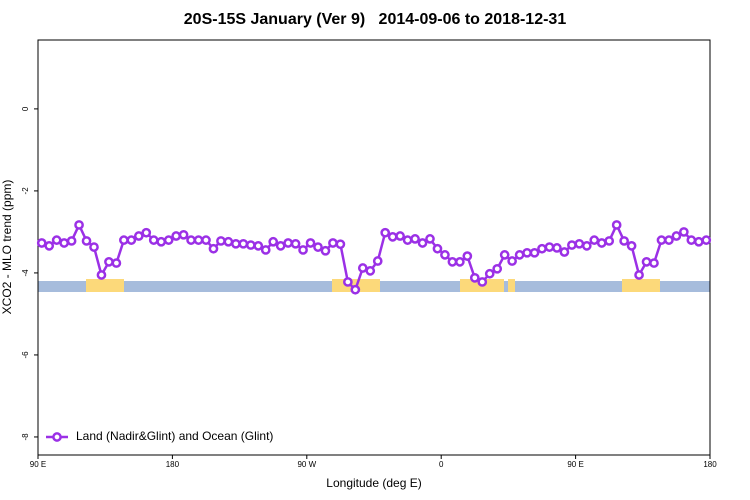 This screenshot has height=500, width=750. What do you see at coordinates (306, 464) in the screenshot?
I see `x-tick-label: 90 W` at bounding box center [306, 464].